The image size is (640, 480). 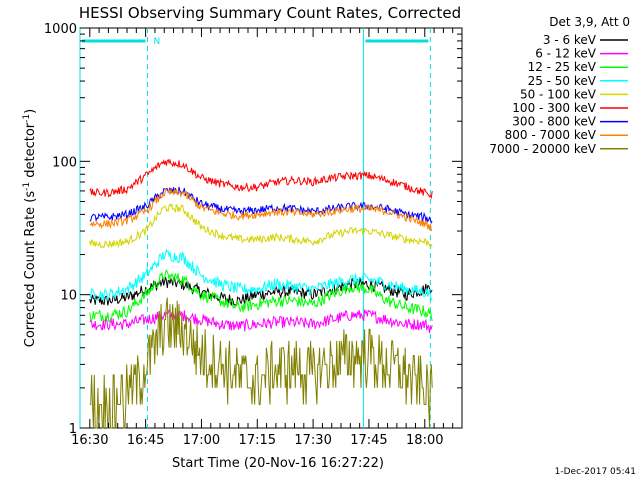 What do you see at coordinates (73, 429) in the screenshot?
I see `y-tick-label: 1` at bounding box center [73, 429].